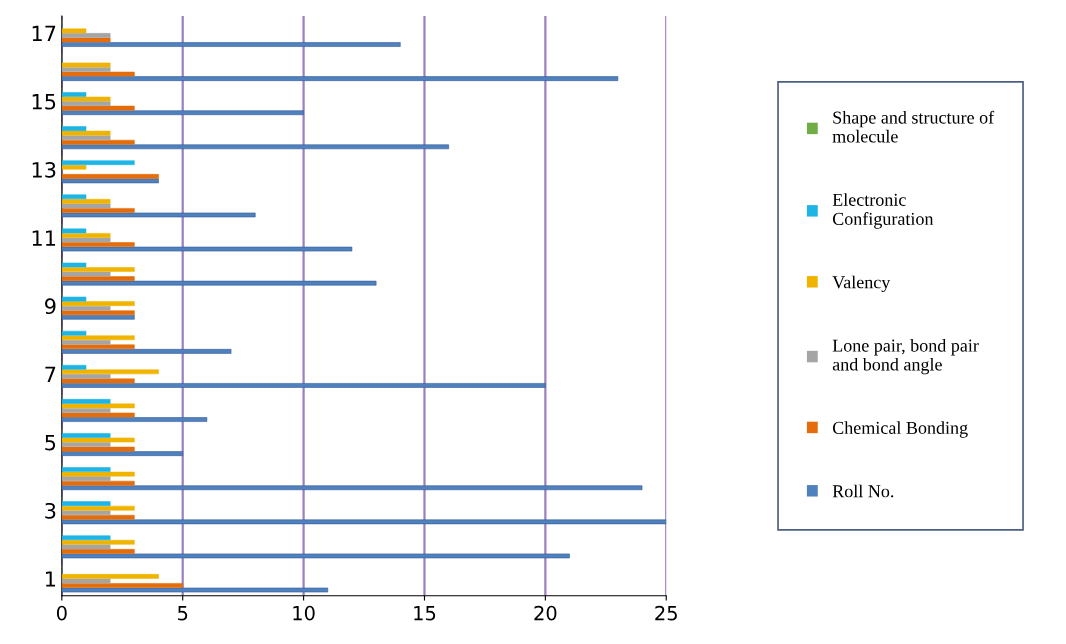 This screenshot has width=1066, height=644. Describe the element at coordinates (44, 169) in the screenshot. I see `y-tick-label: 13` at that location.